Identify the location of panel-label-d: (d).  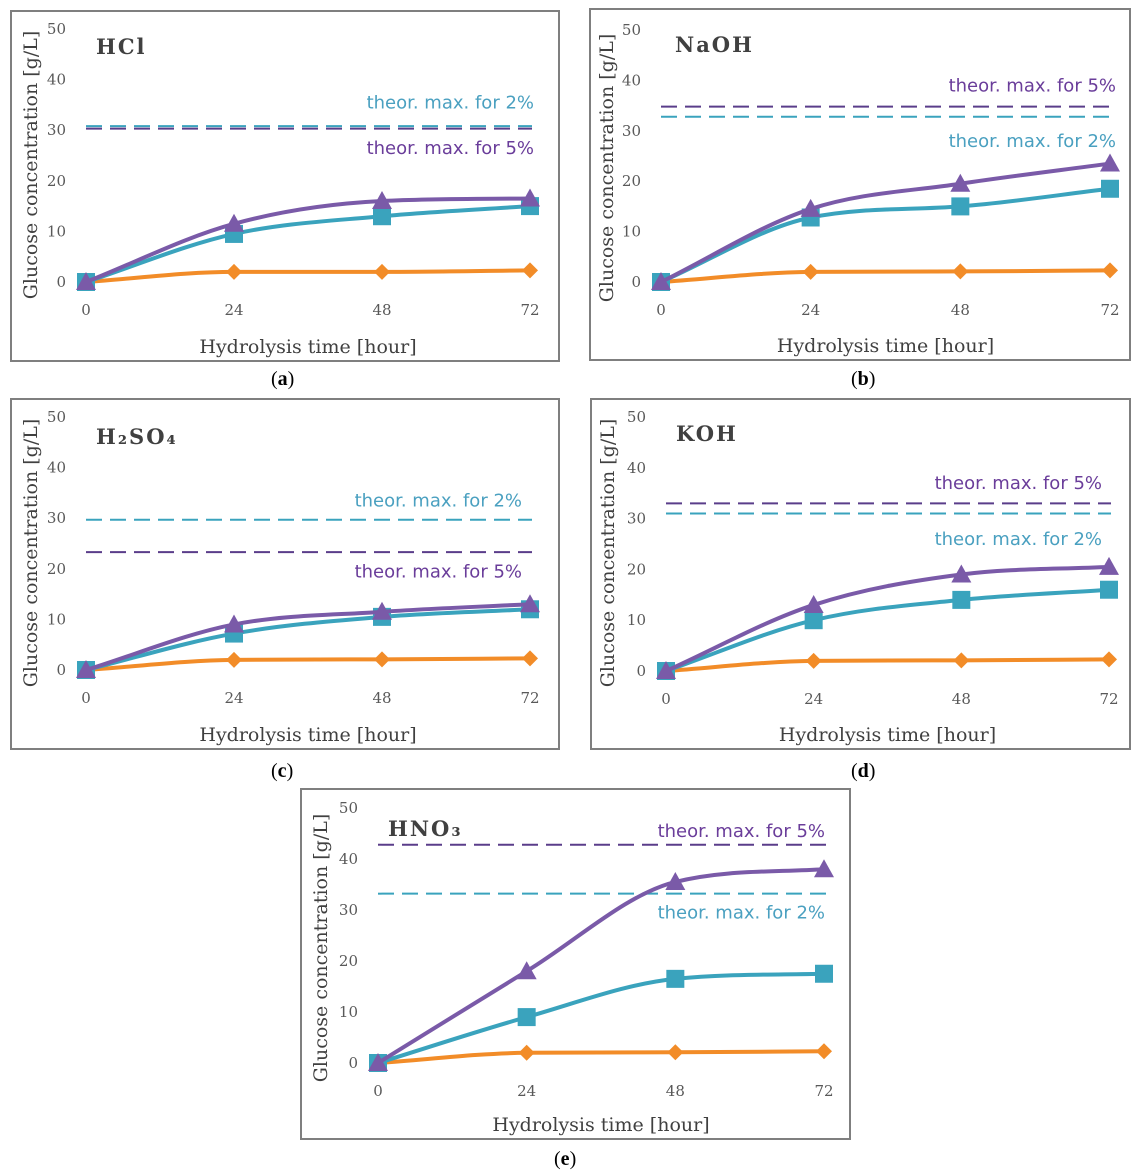
(863, 771).